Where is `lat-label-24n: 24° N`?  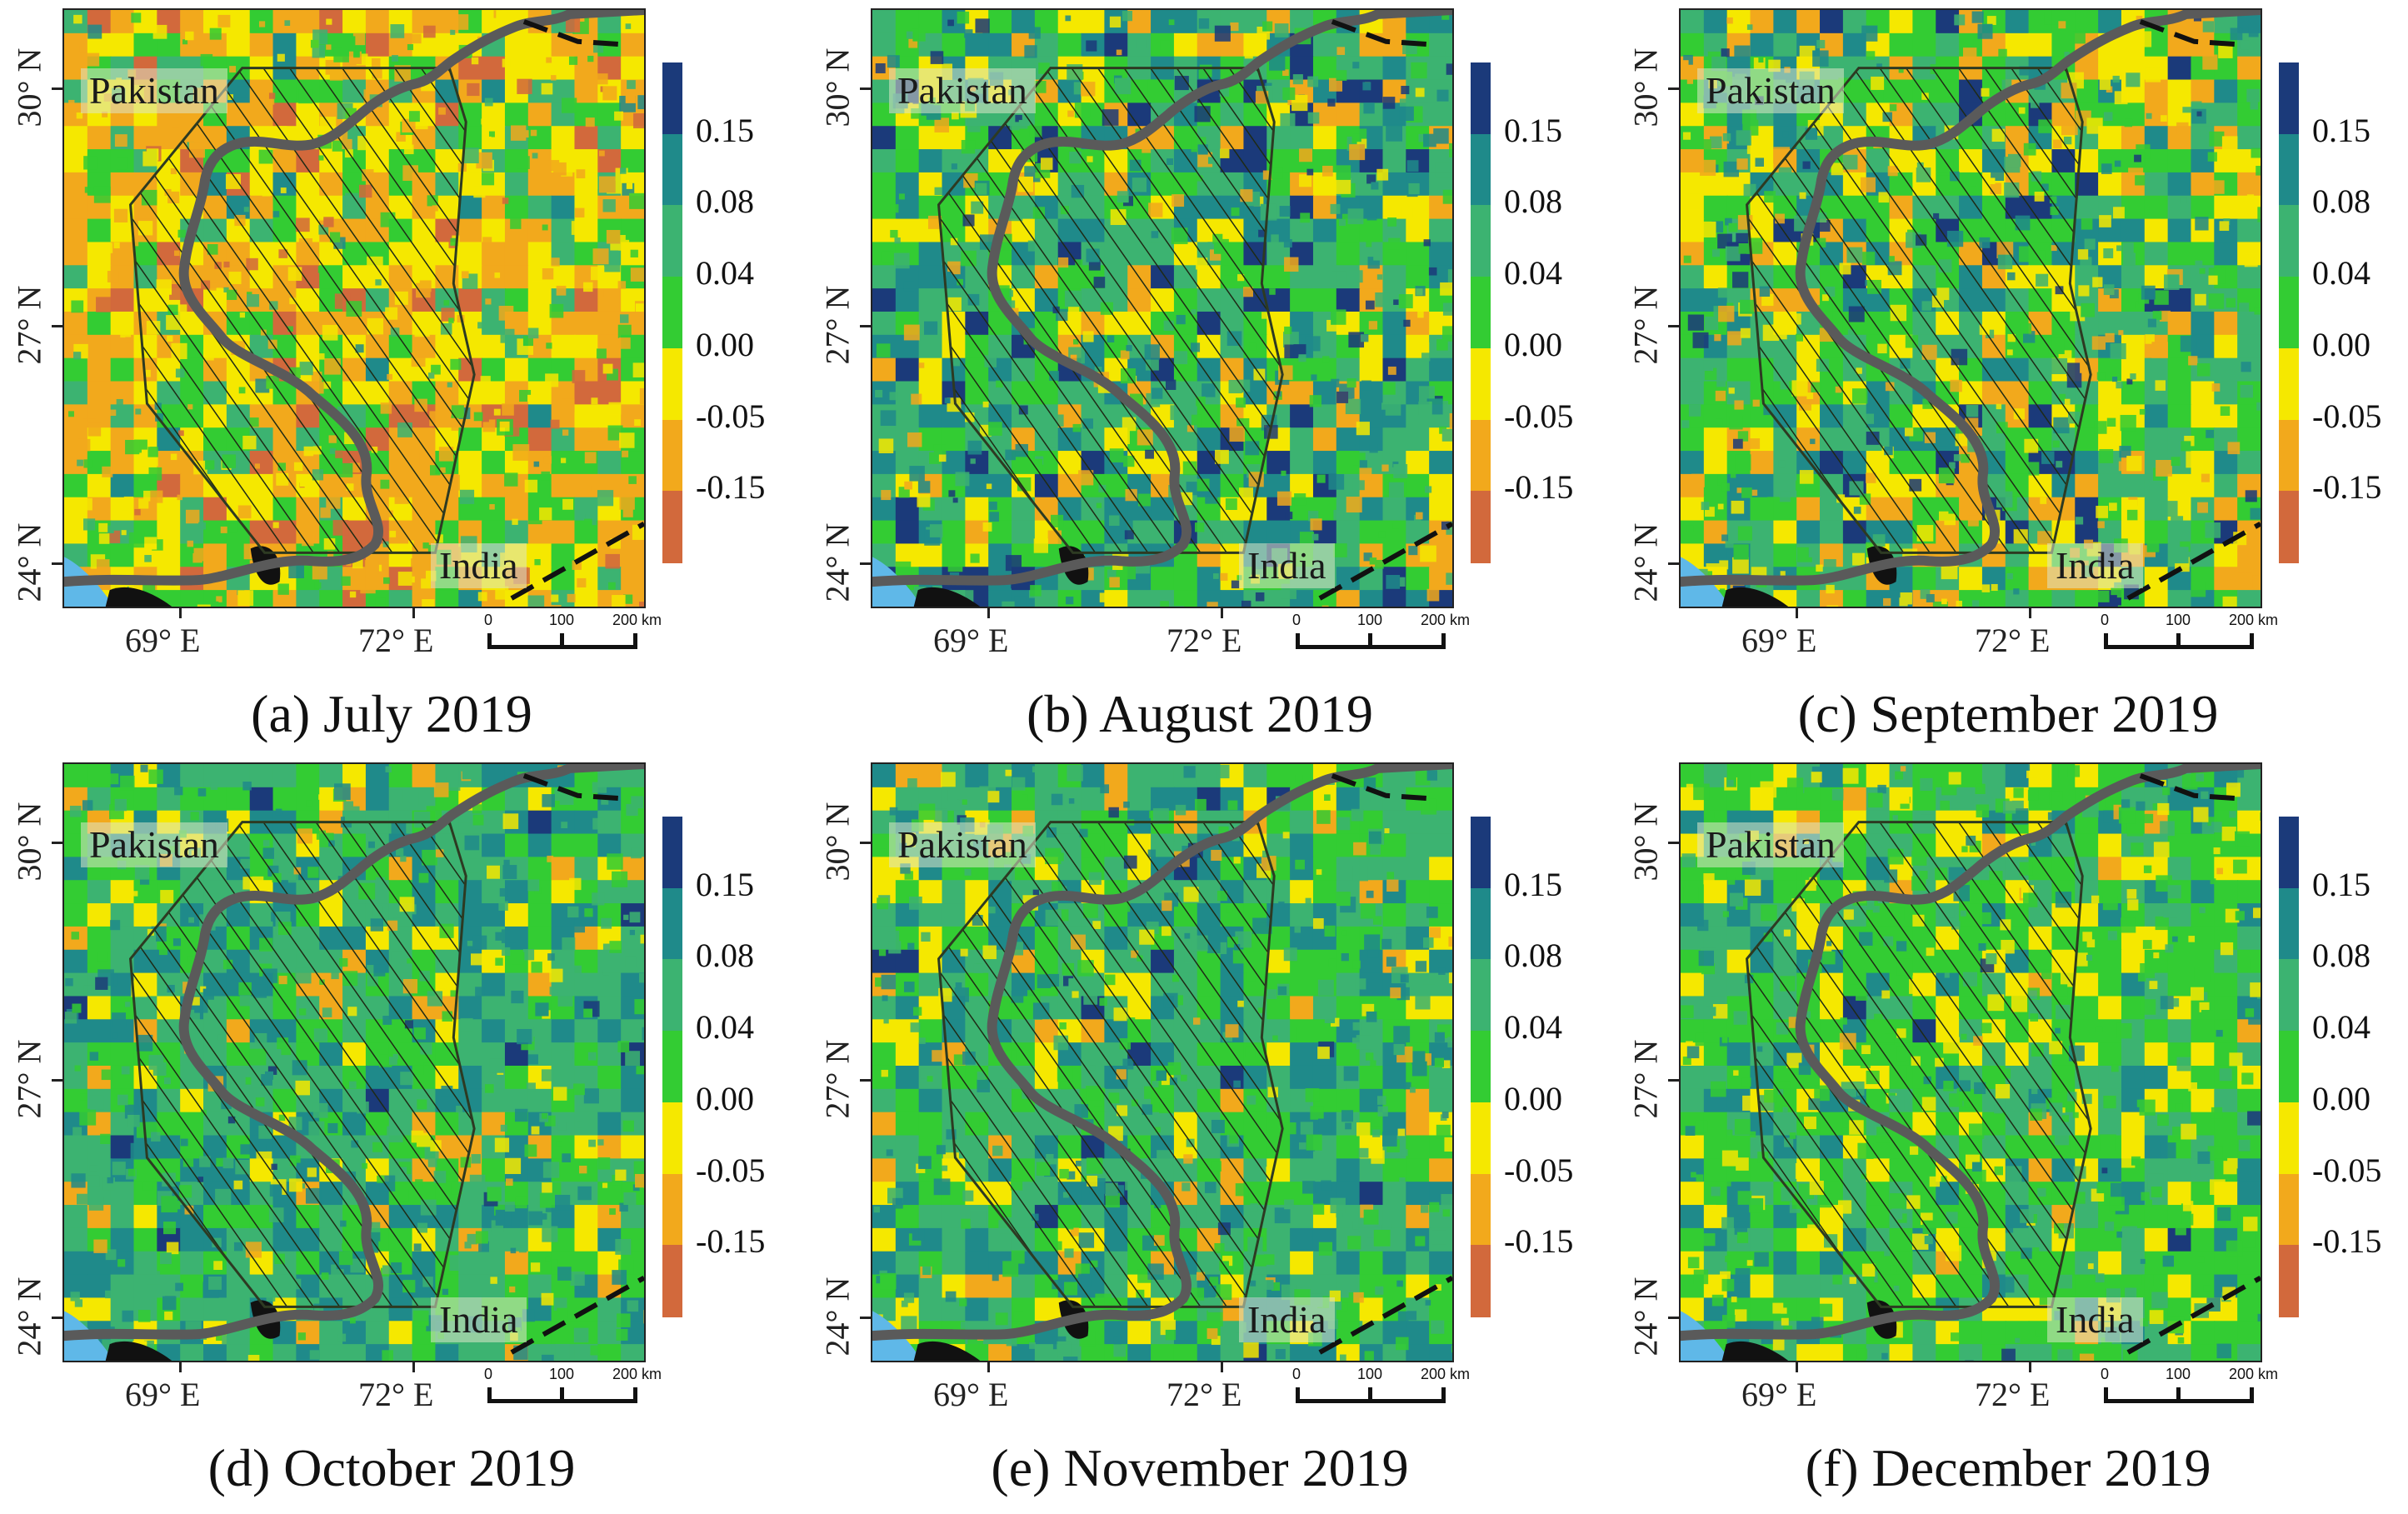 lat-label-24n: 24° N is located at coordinates (837, 1316).